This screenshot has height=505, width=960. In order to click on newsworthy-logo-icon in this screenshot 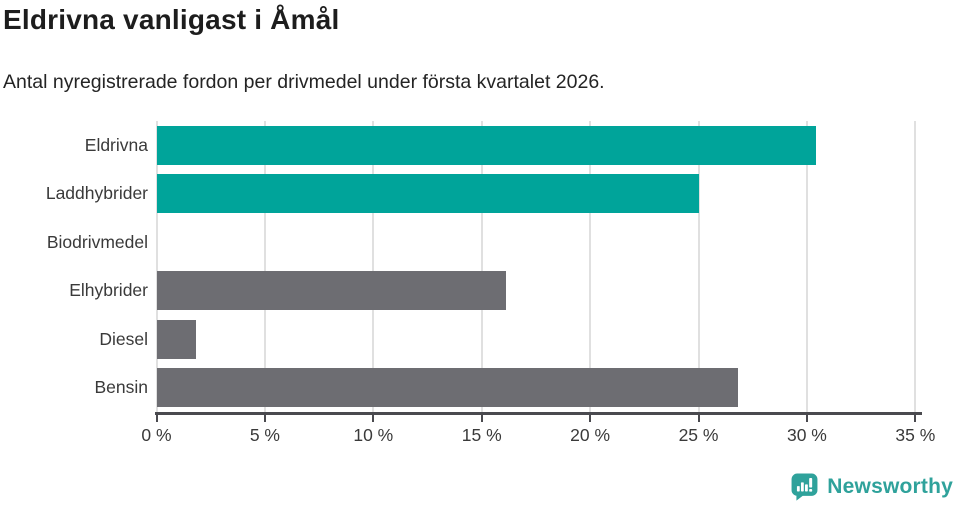, I will do `click(804, 487)`.